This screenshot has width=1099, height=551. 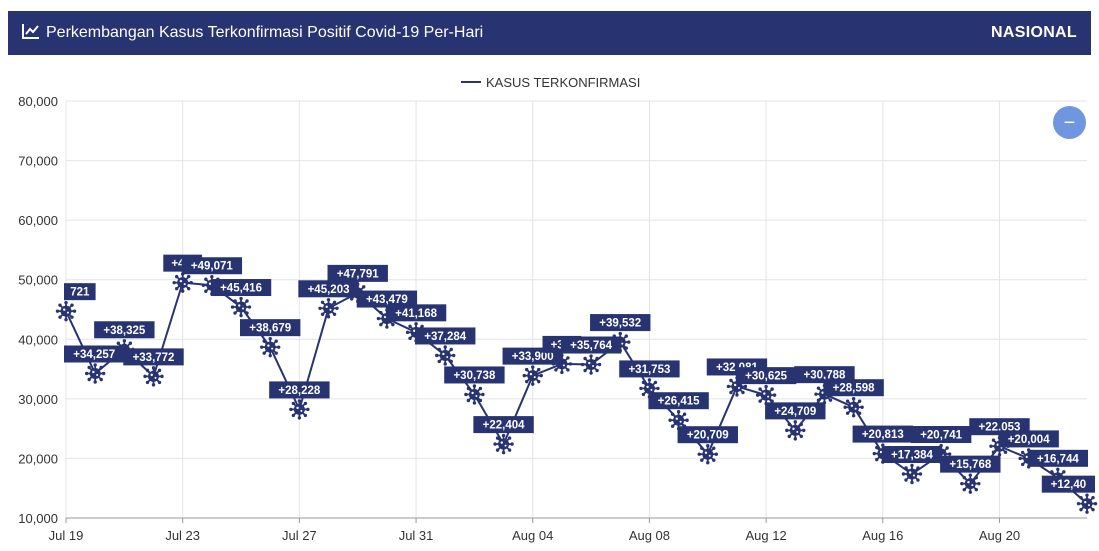 What do you see at coordinates (328, 289) in the screenshot?
I see `data-label: +45,203` at bounding box center [328, 289].